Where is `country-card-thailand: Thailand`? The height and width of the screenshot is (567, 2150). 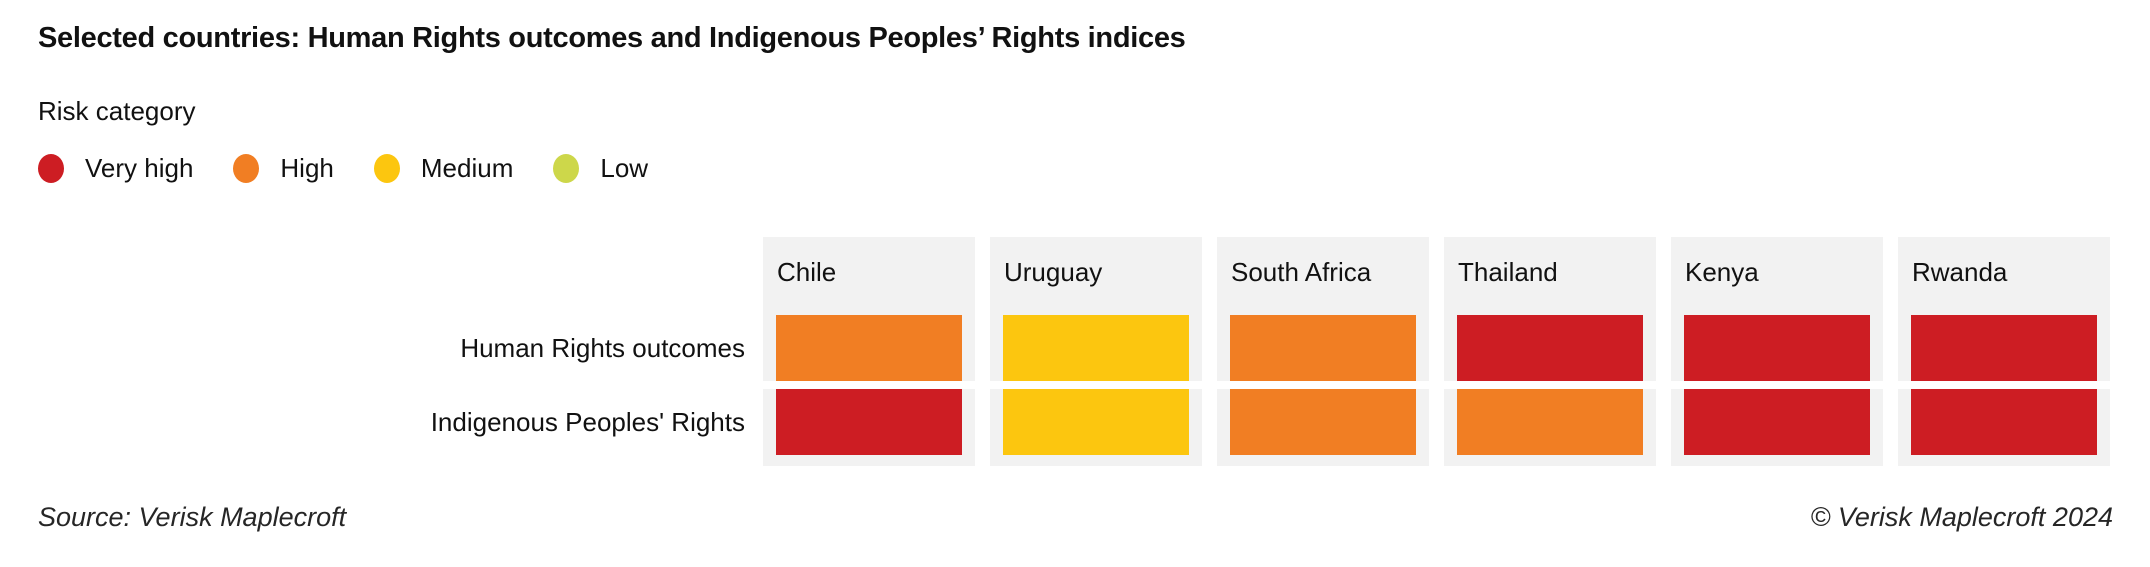 country-card-thailand: Thailand is located at coordinates (1550, 351).